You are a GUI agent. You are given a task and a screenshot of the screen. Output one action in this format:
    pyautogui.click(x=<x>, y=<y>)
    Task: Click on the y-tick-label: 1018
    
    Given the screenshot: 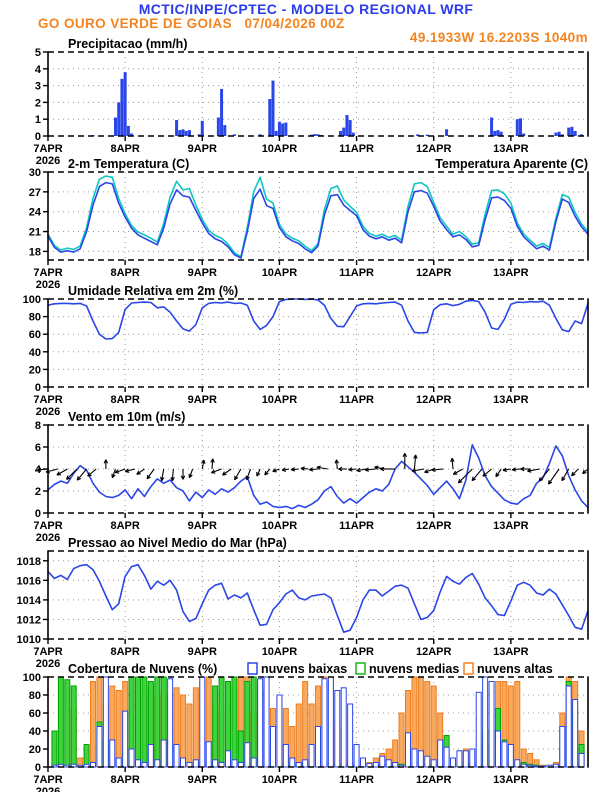 What is the action you would take?
    pyautogui.click(x=29, y=562)
    